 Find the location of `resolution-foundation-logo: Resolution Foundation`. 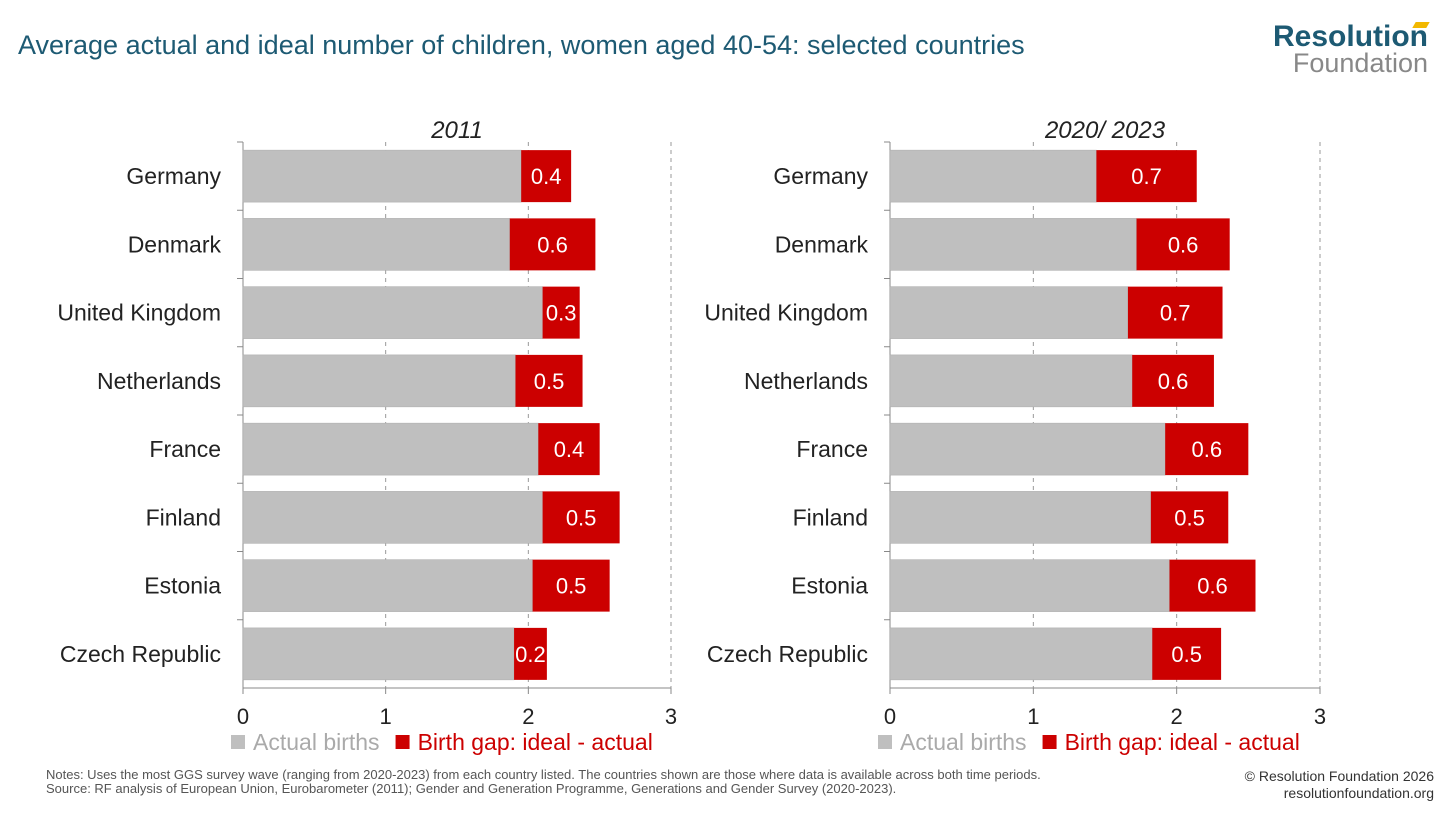

resolution-foundation-logo: Resolution Foundation is located at coordinates (1351, 49).